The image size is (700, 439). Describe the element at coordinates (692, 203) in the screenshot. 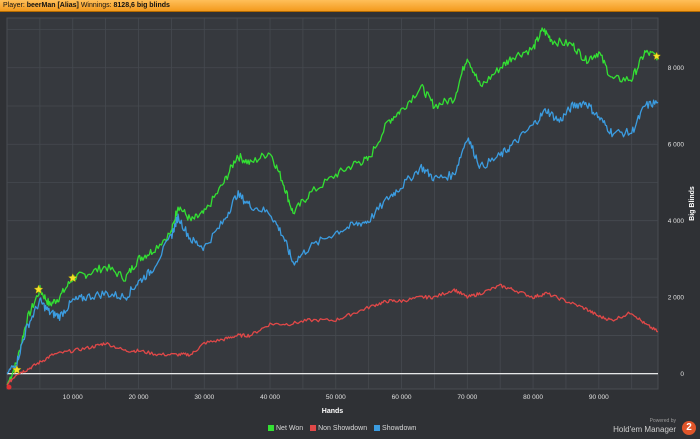

I see `y-axis-title: Big Blinds` at that location.